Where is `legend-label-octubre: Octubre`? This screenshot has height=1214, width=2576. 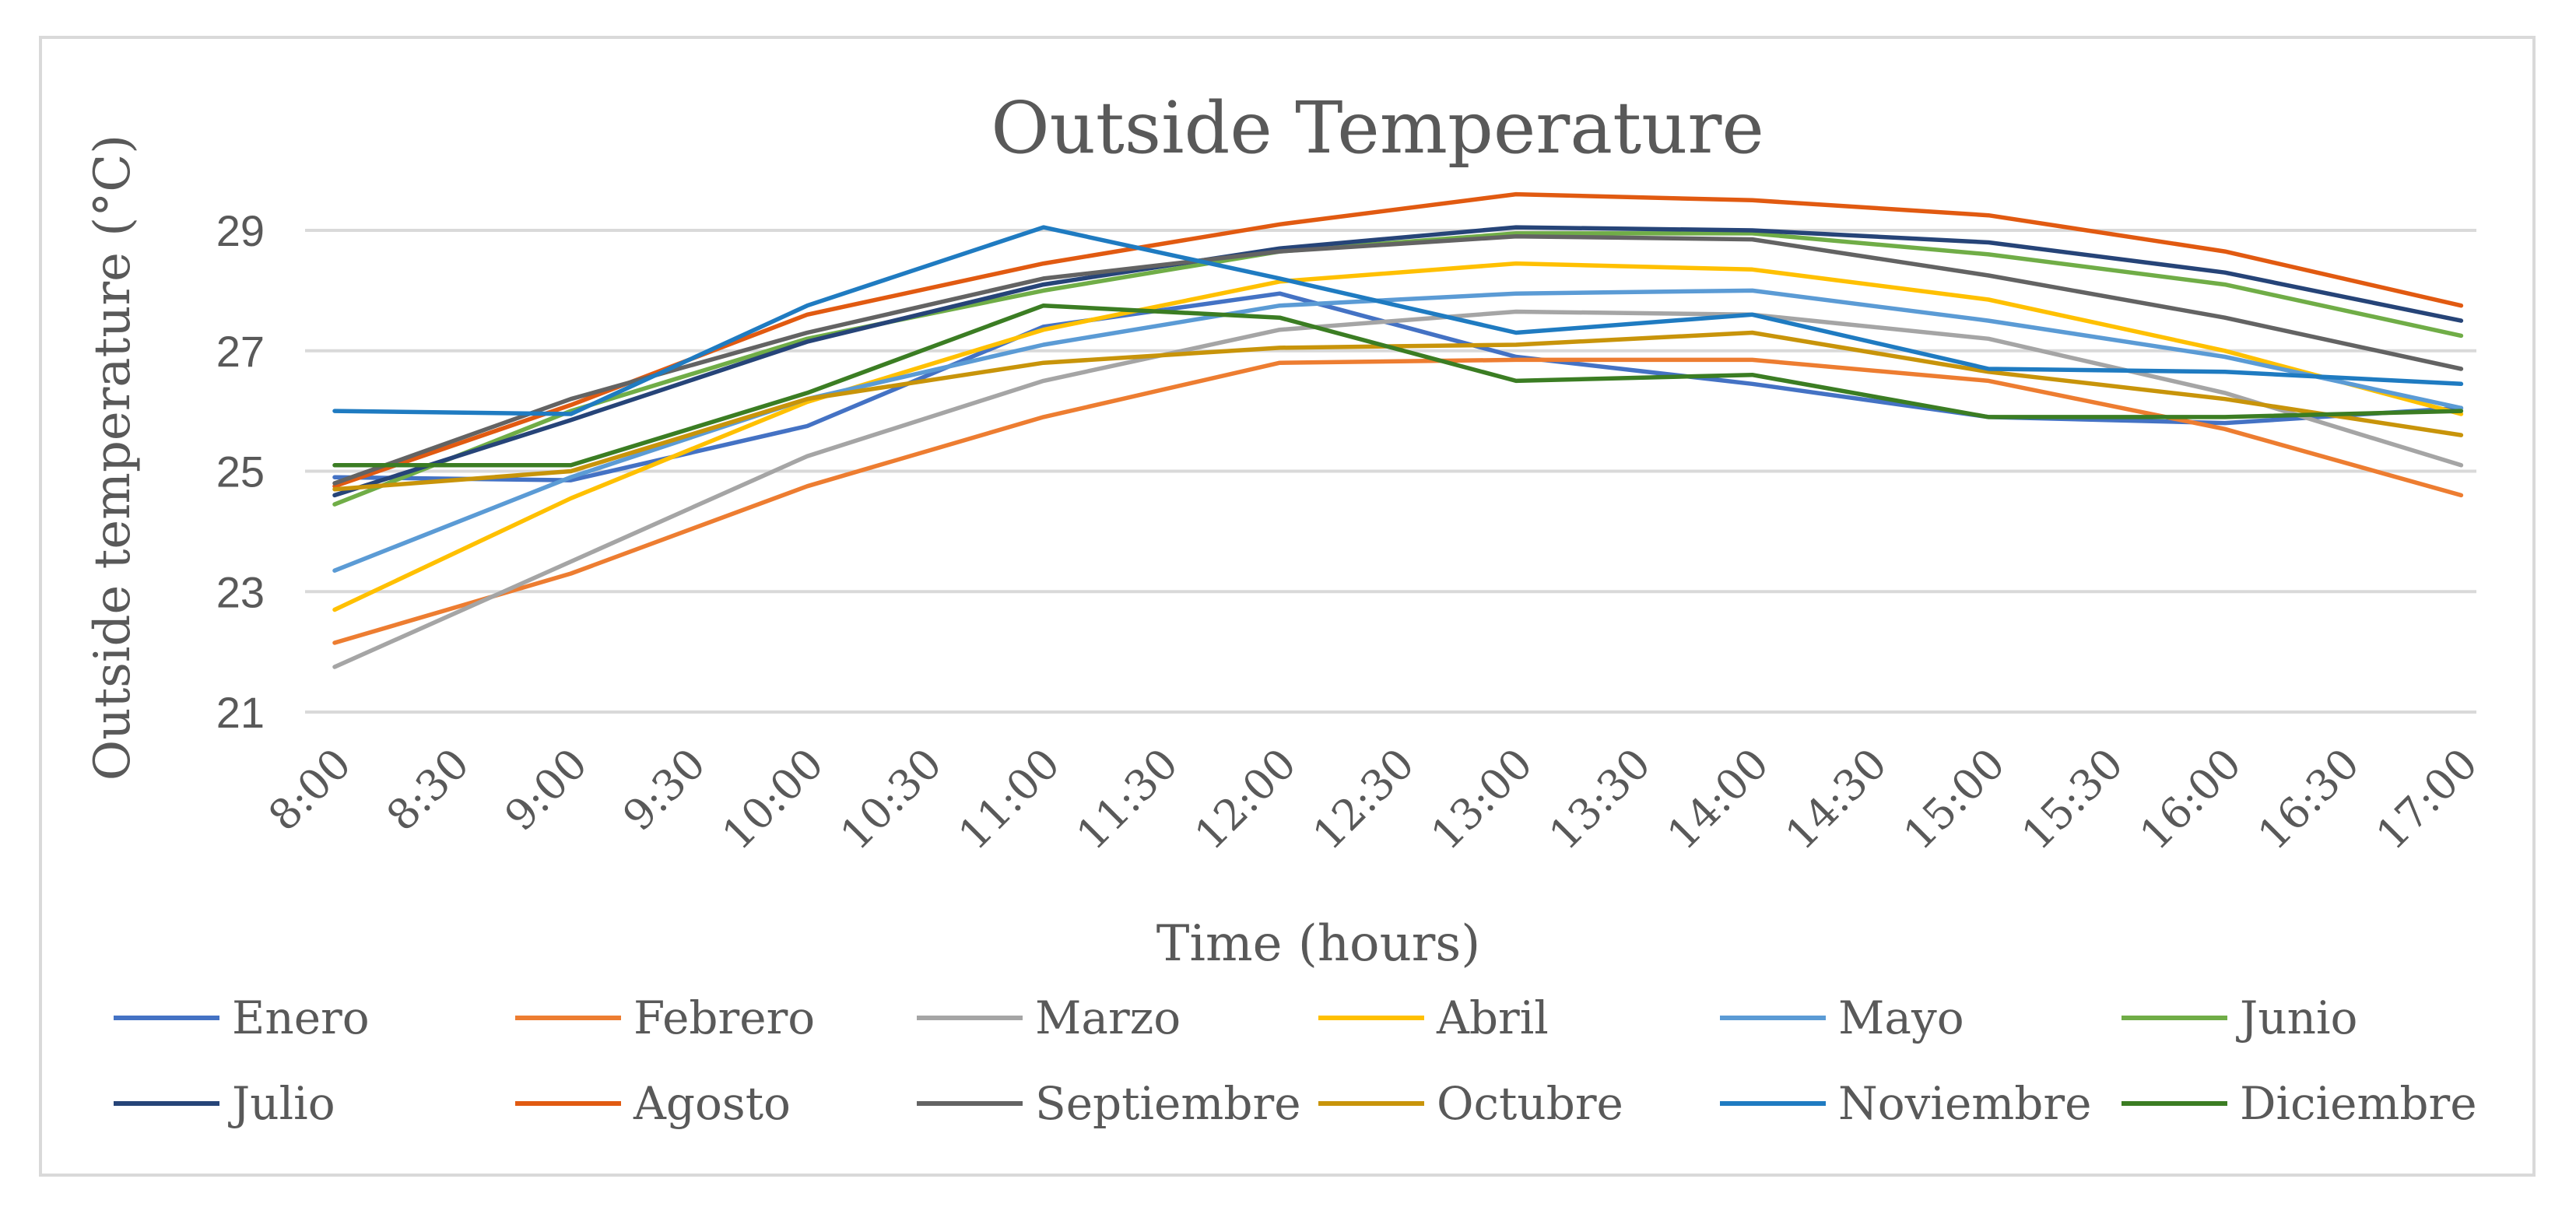 legend-label-octubre: Octubre is located at coordinates (1530, 1103).